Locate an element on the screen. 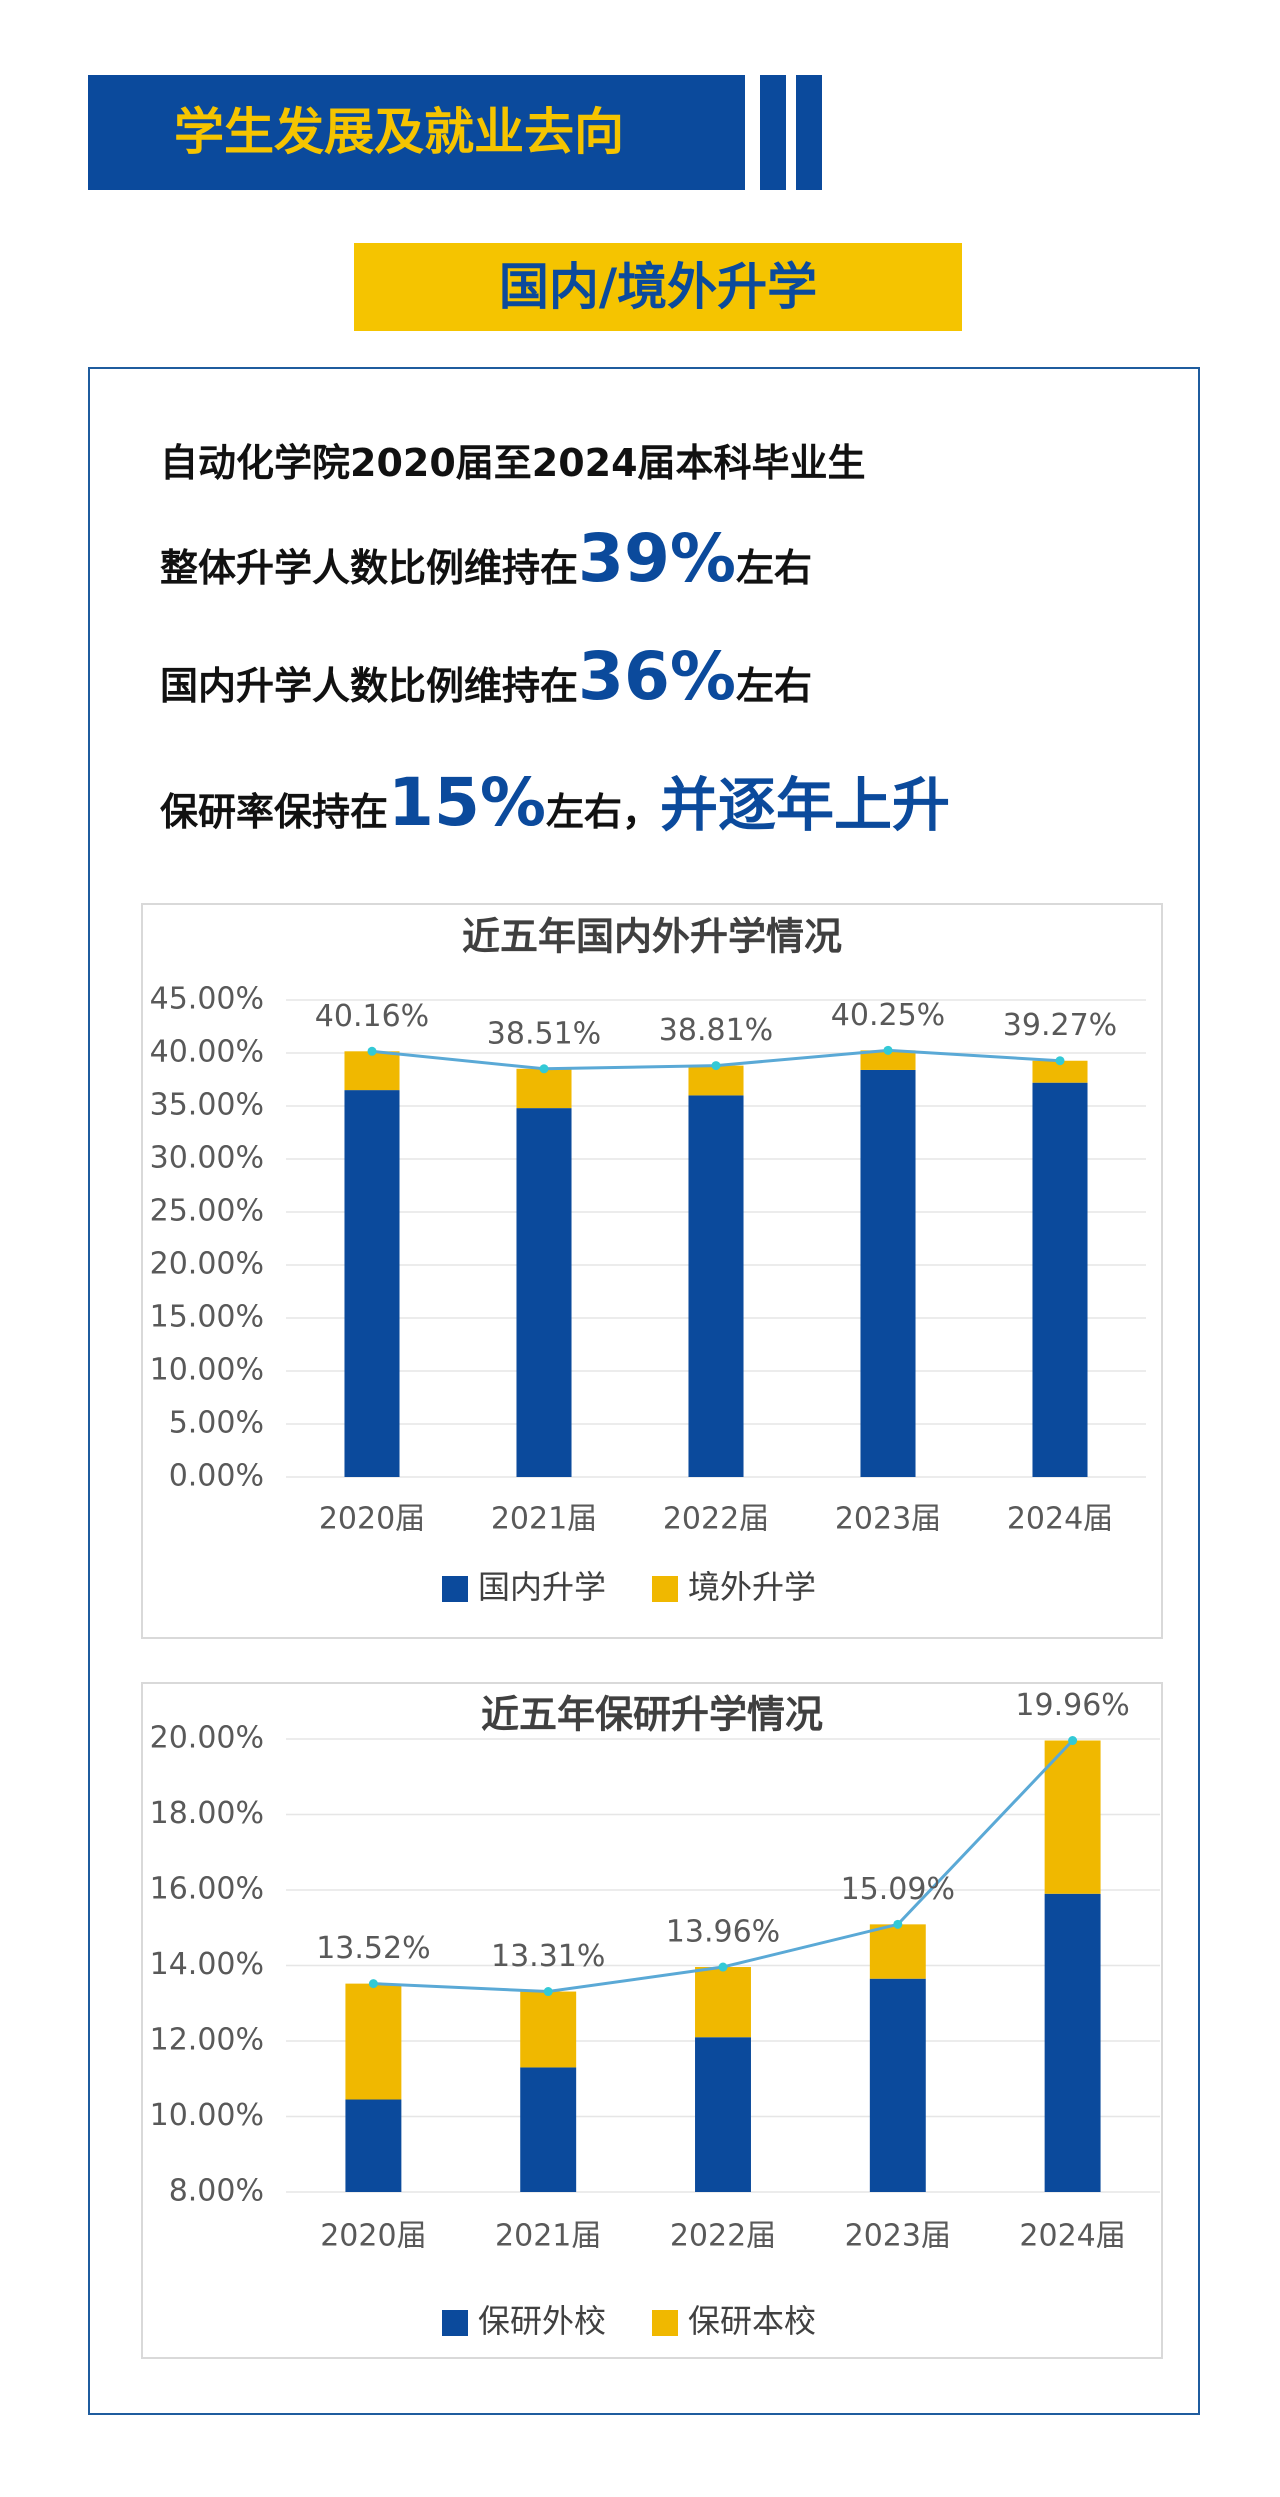  y-tick-label: 15.00% is located at coordinates (207, 1317).